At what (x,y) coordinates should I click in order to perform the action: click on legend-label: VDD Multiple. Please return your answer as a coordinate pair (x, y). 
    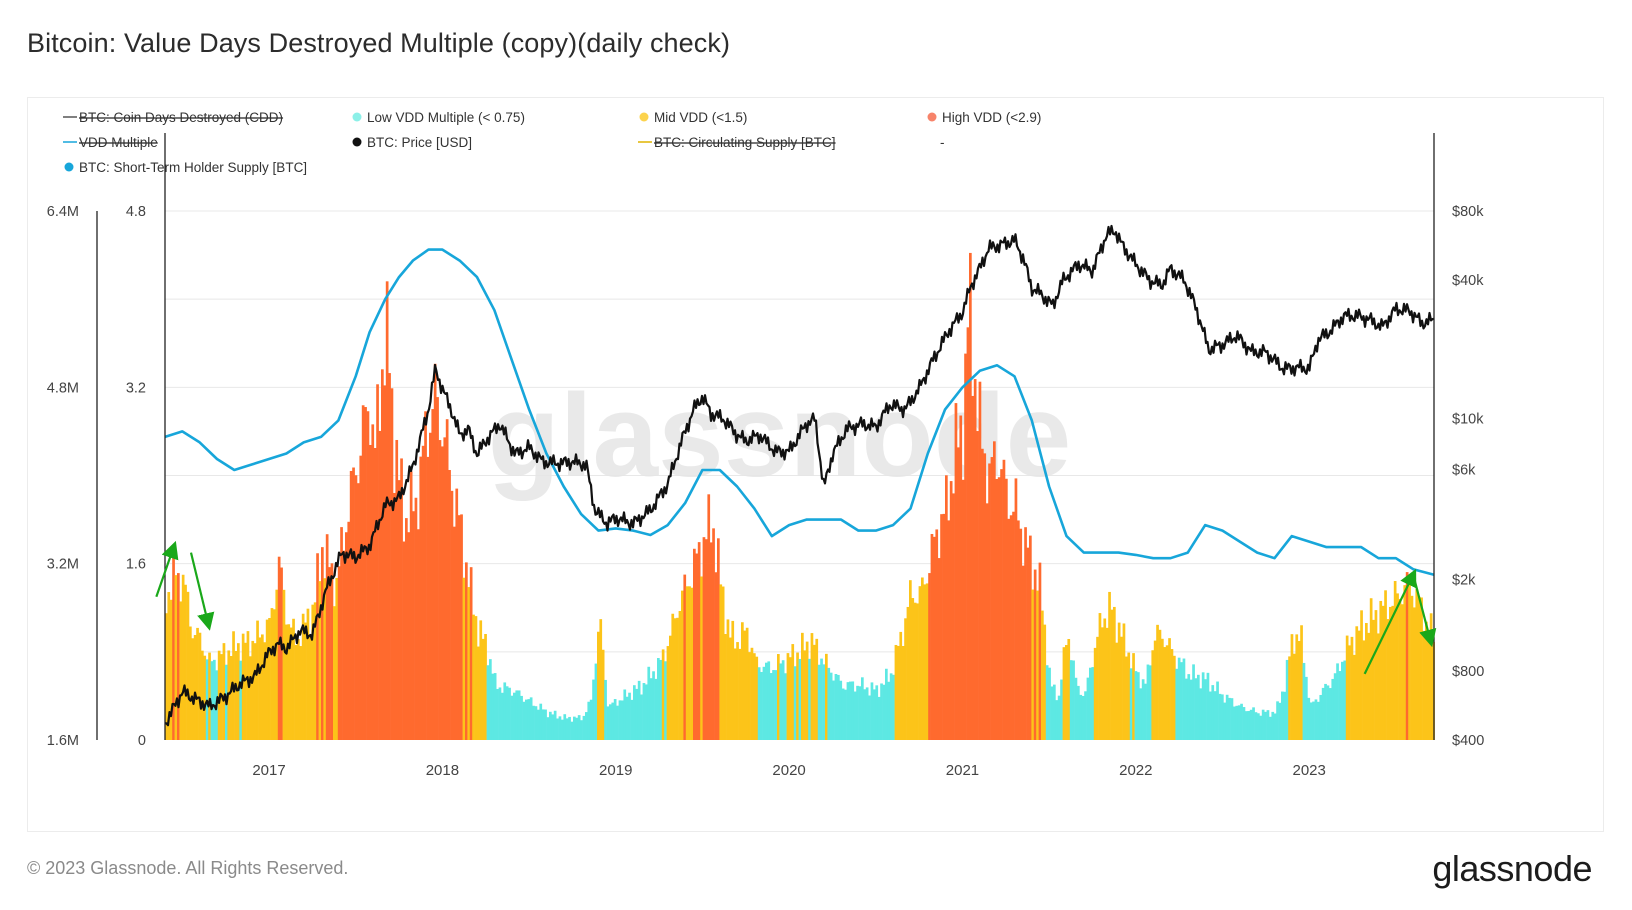
    Looking at the image, I should click on (118, 142).